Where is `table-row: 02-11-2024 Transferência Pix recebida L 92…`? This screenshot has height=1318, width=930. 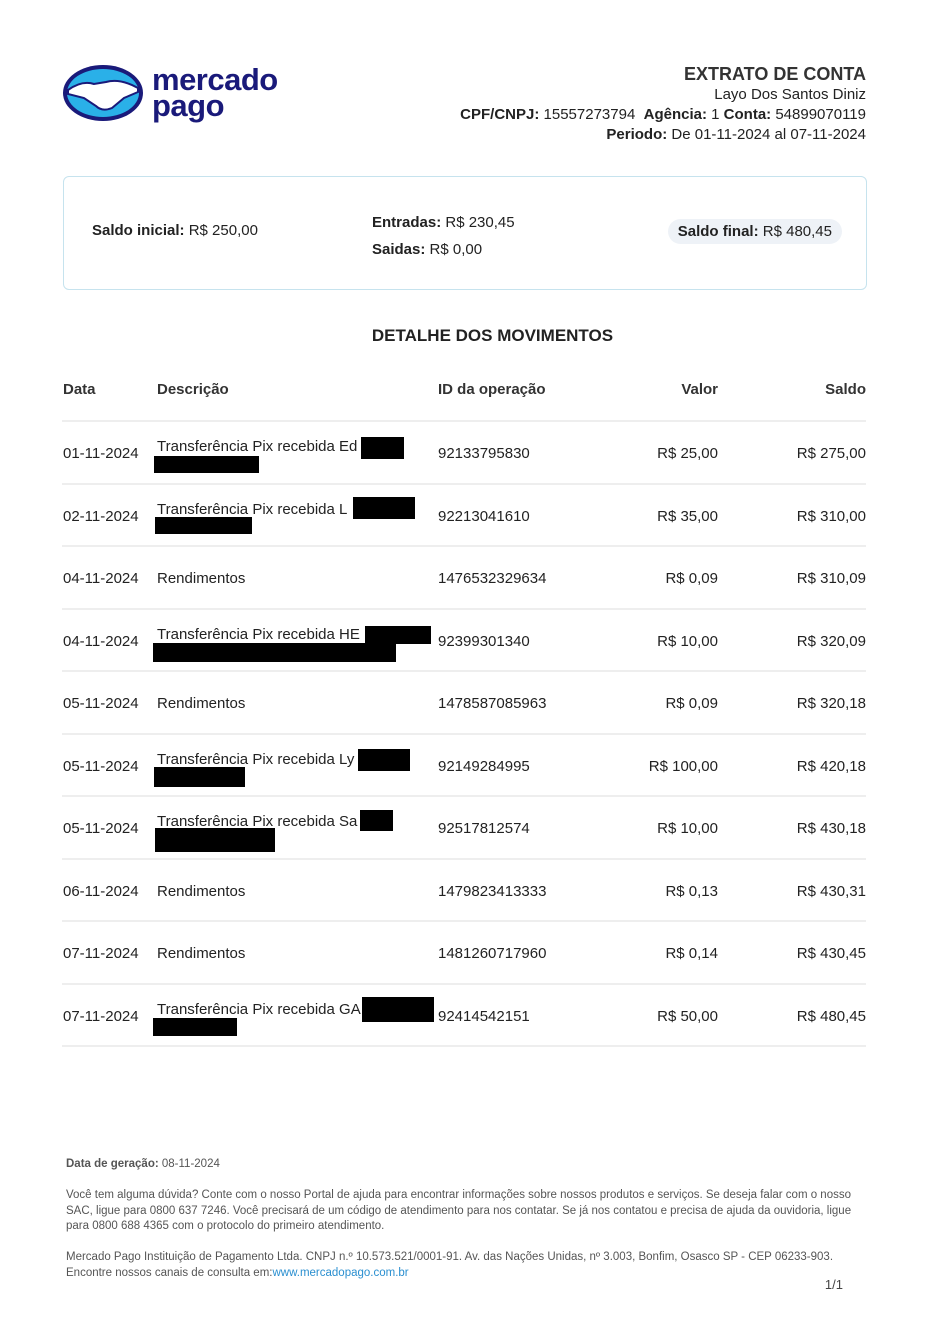 table-row: 02-11-2024 Transferência Pix recebida L 92… is located at coordinates (464, 516).